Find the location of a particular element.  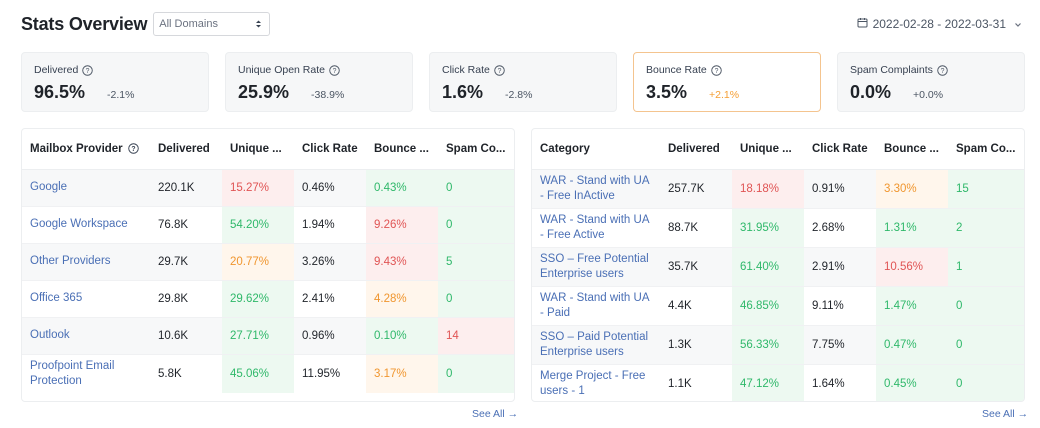

spam-cell: 5 is located at coordinates (476, 262).